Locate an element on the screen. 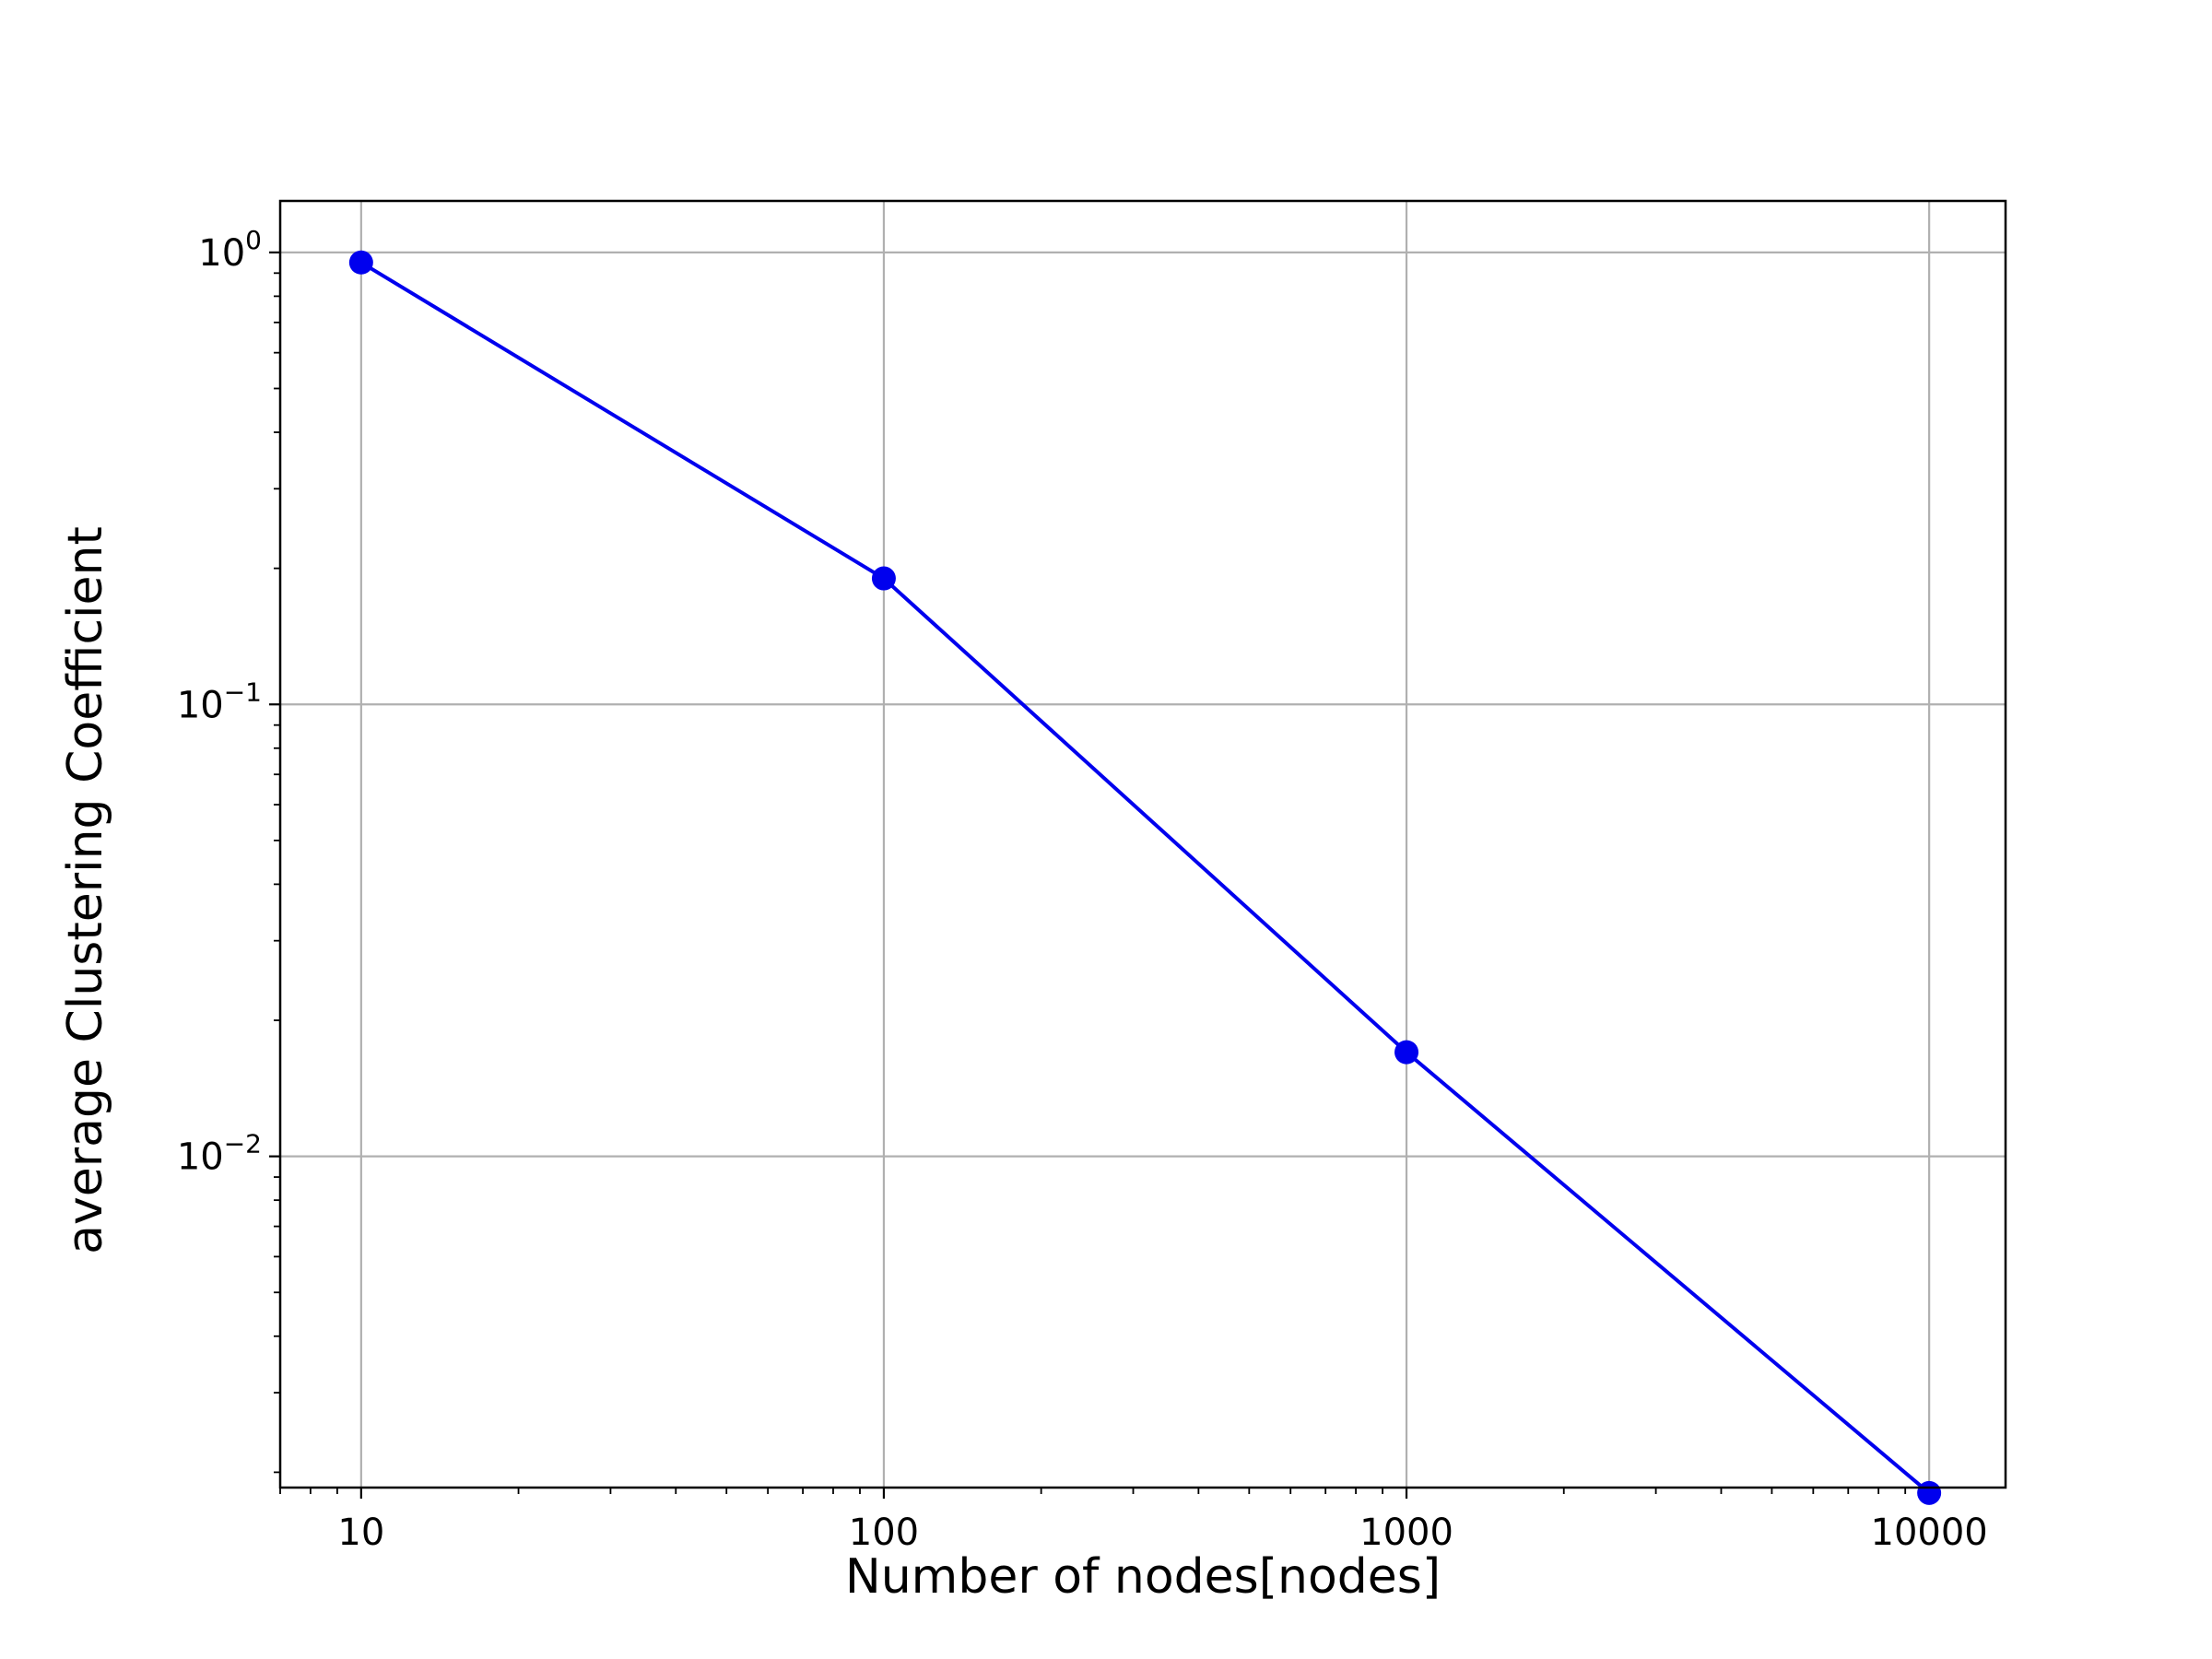  y-tick-labels: 10⁰ 10⁻¹ 10⁻² is located at coordinates (219, 702).